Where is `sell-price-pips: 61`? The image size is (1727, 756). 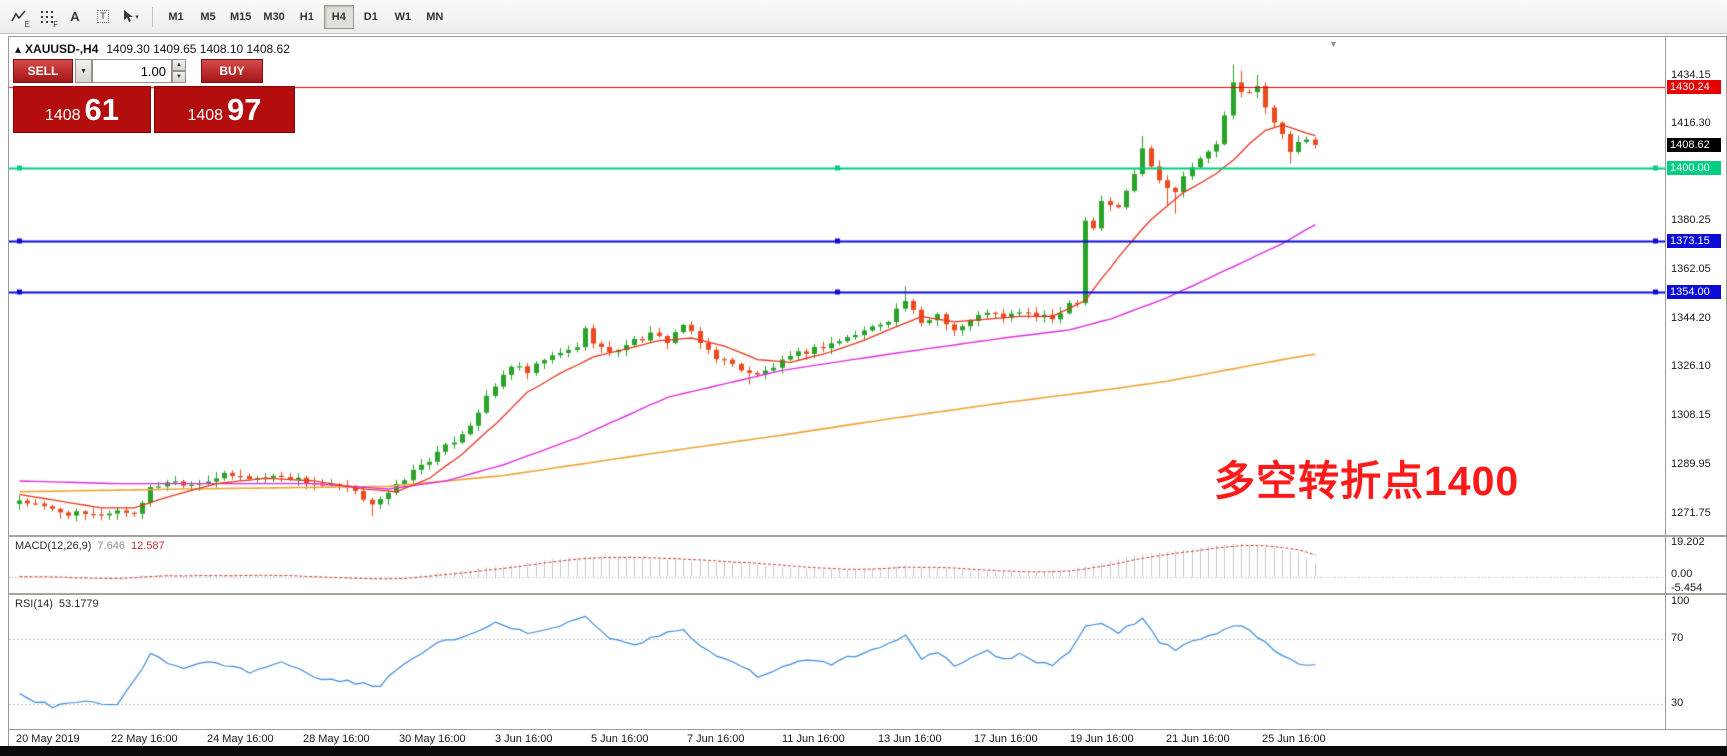 sell-price-pips: 61 is located at coordinates (102, 109).